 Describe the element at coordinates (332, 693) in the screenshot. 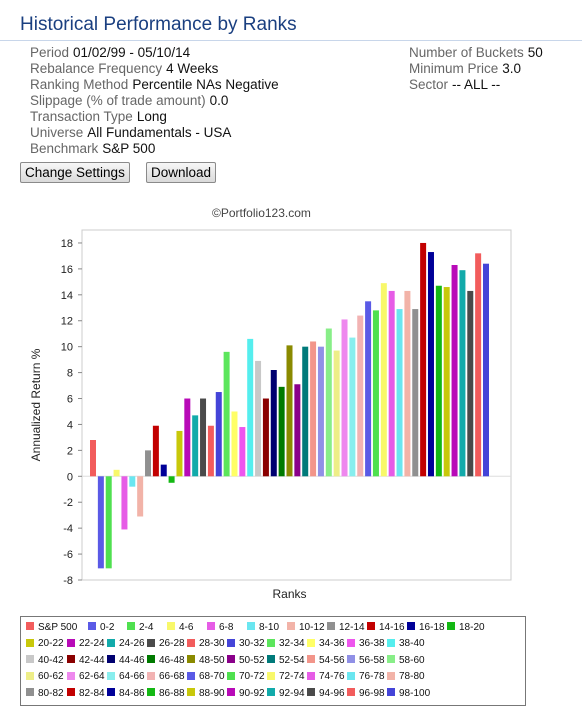

I see `legend-label: 94-96` at that location.